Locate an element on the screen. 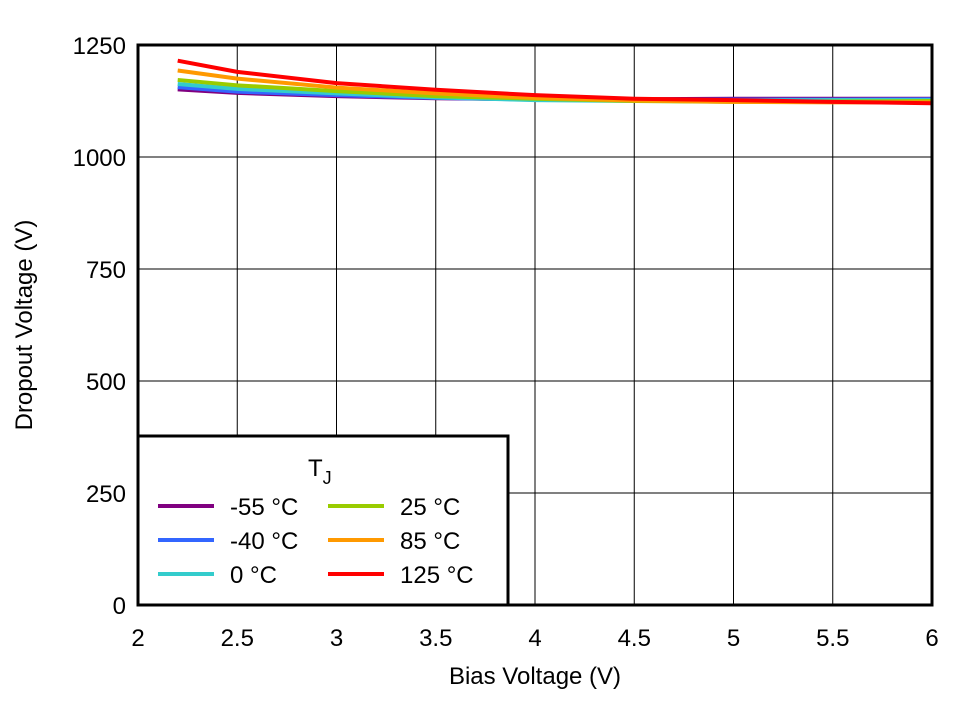 This screenshot has height=706, width=964. x-tick-label: 3 is located at coordinates (336, 638).